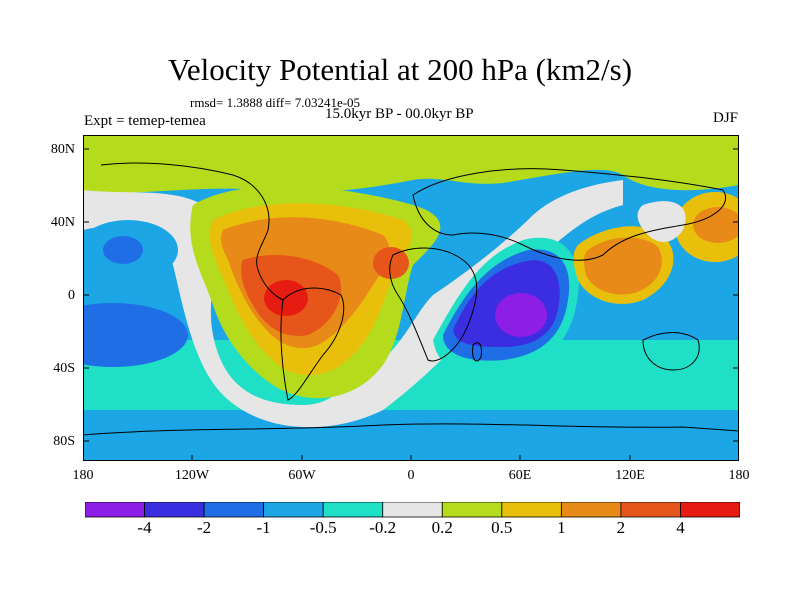 The width and height of the screenshot is (800, 600). Describe the element at coordinates (520, 475) in the screenshot. I see `lon-label-60e: 60E` at that location.